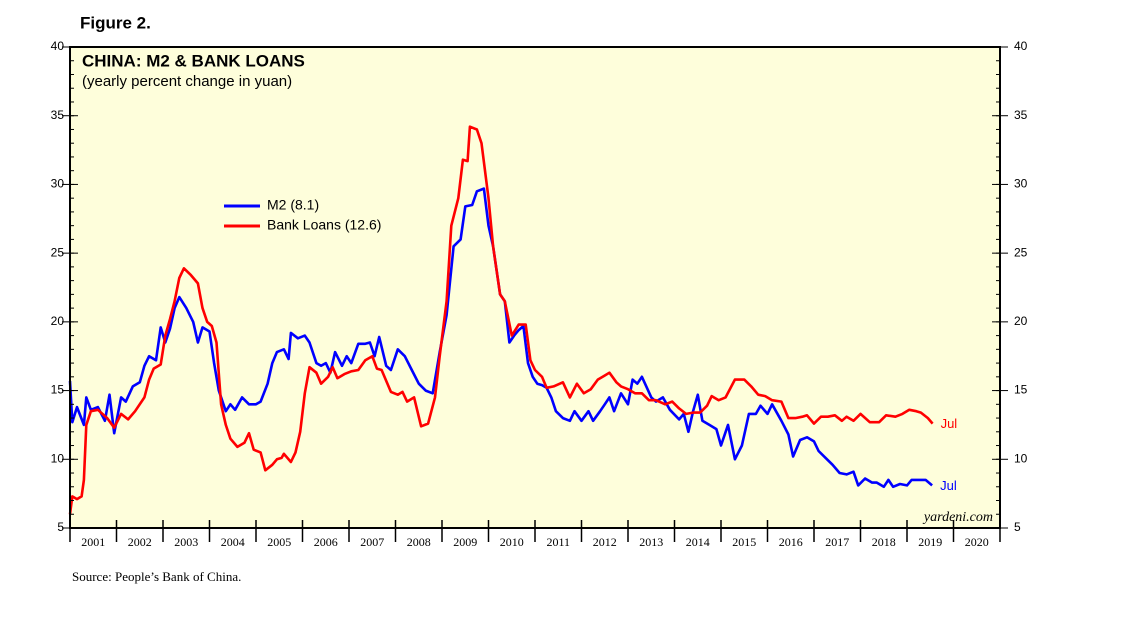 This screenshot has height=621, width=1138. What do you see at coordinates (698, 542) in the screenshot?
I see `x-tick-label: 2014` at bounding box center [698, 542].